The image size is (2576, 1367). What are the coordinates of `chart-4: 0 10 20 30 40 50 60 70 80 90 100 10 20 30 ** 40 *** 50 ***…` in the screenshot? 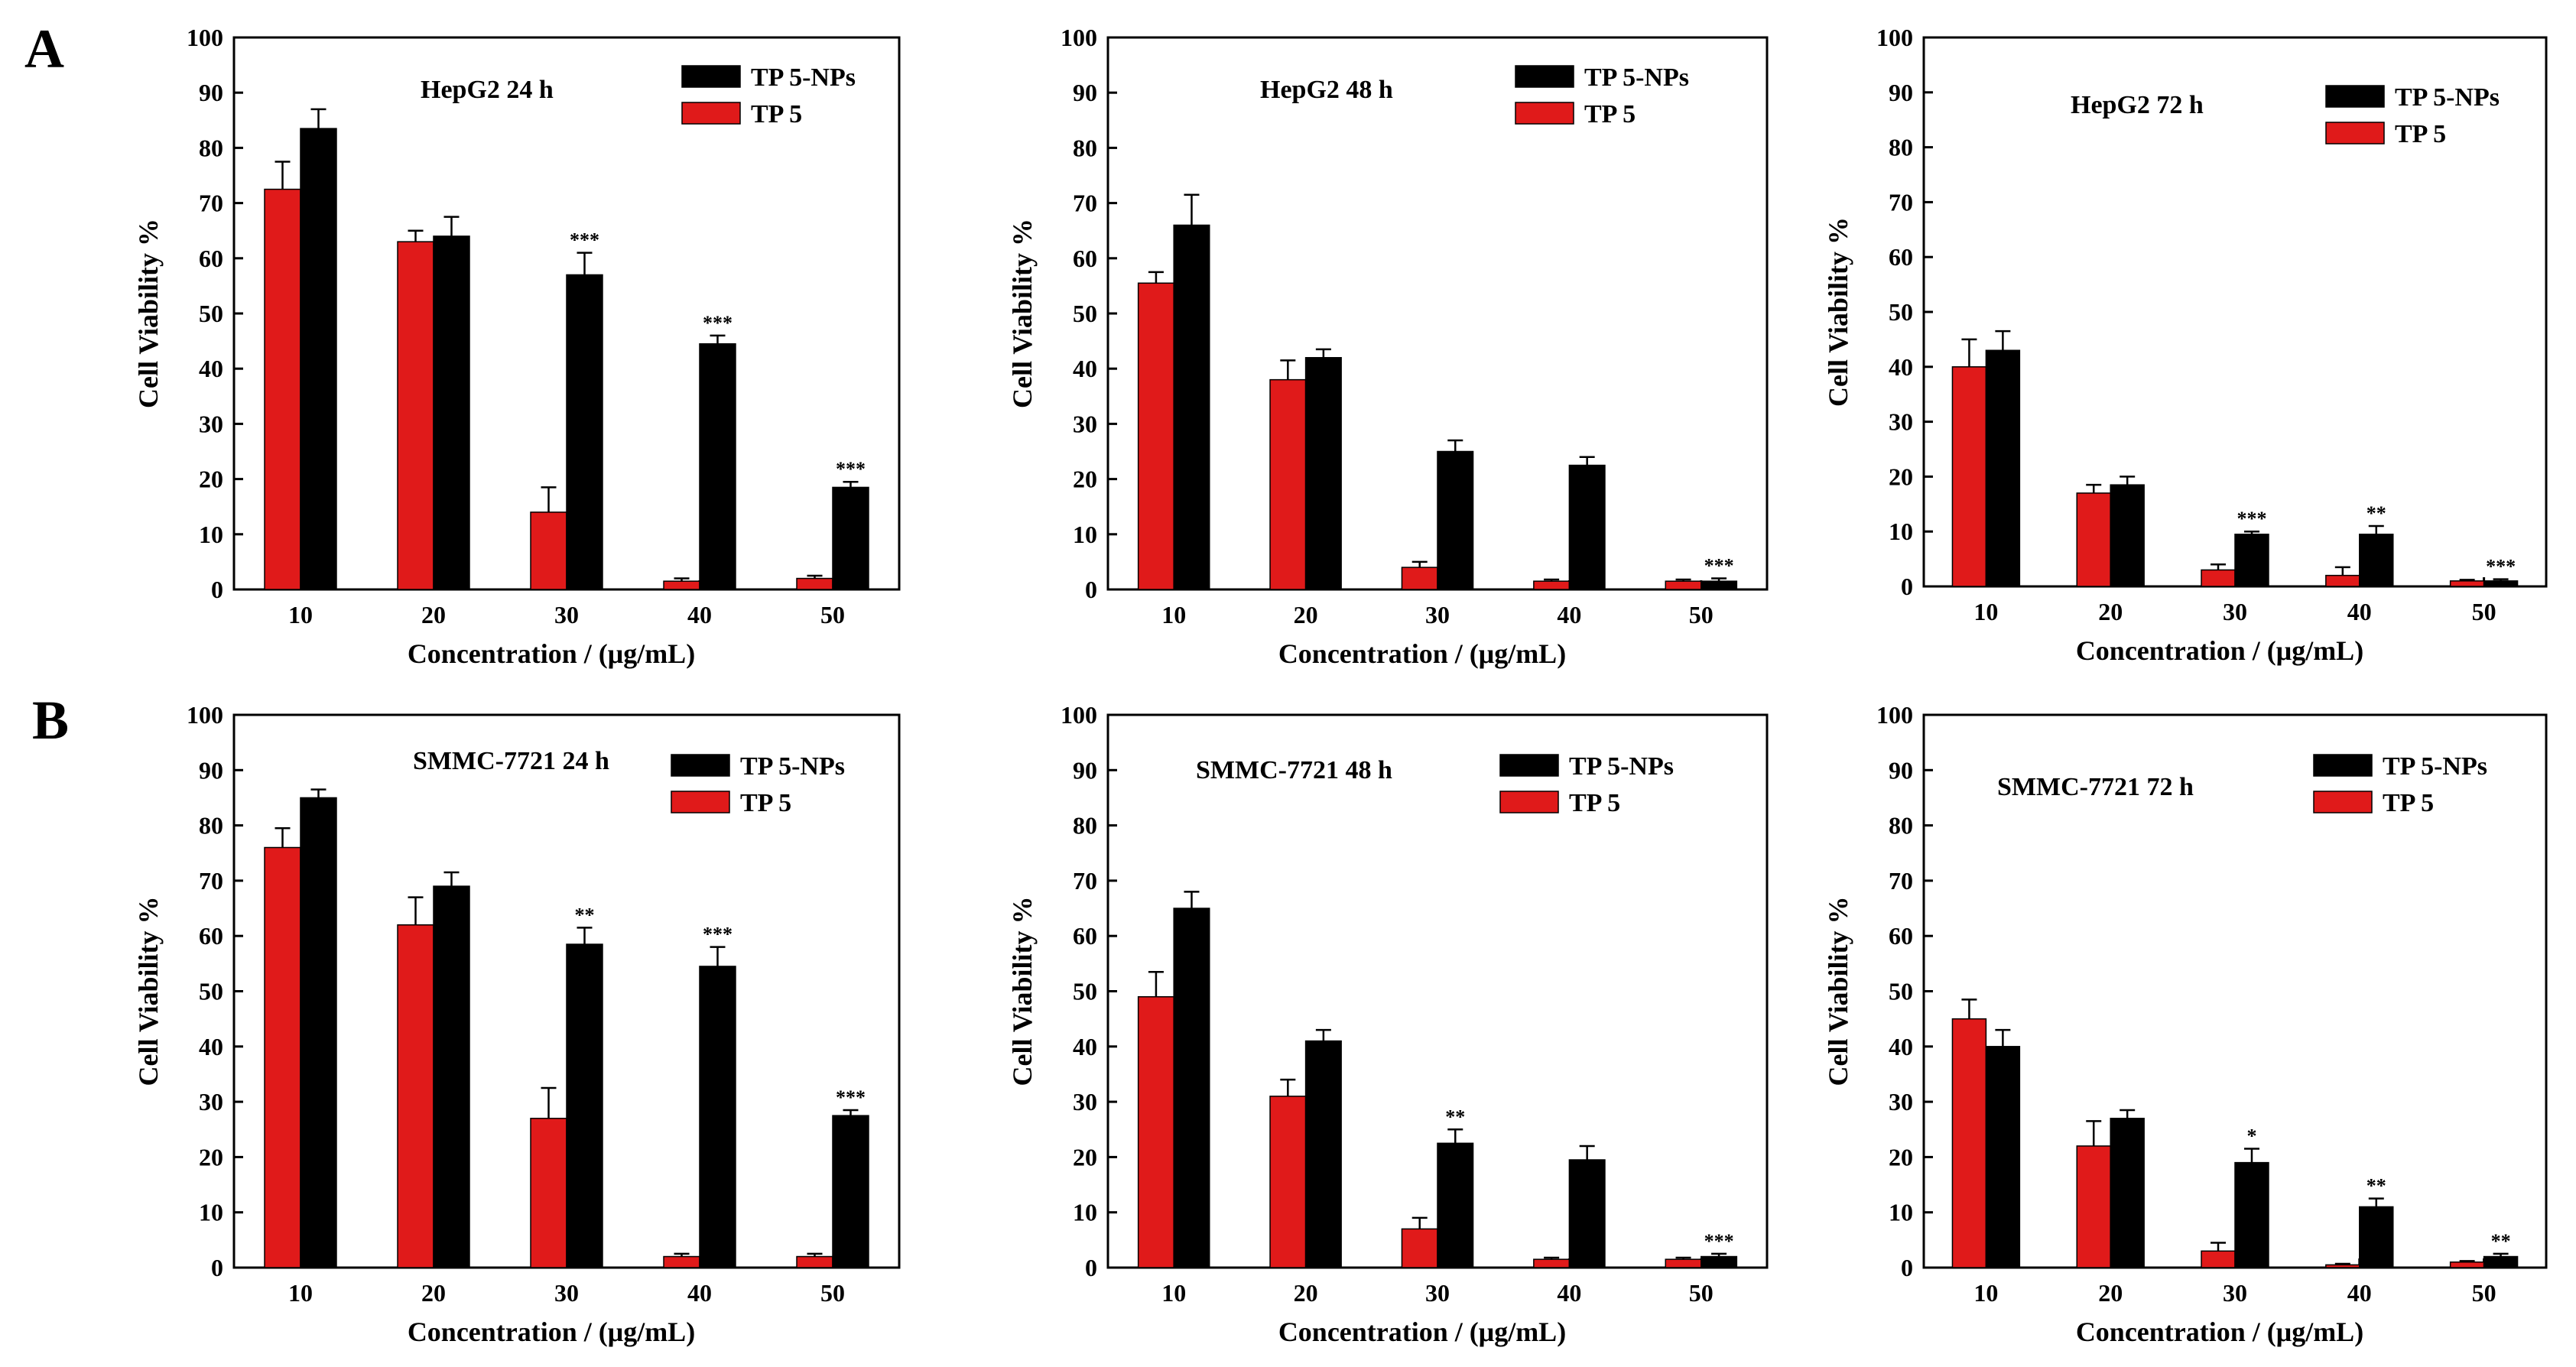 It's located at (517, 1024).